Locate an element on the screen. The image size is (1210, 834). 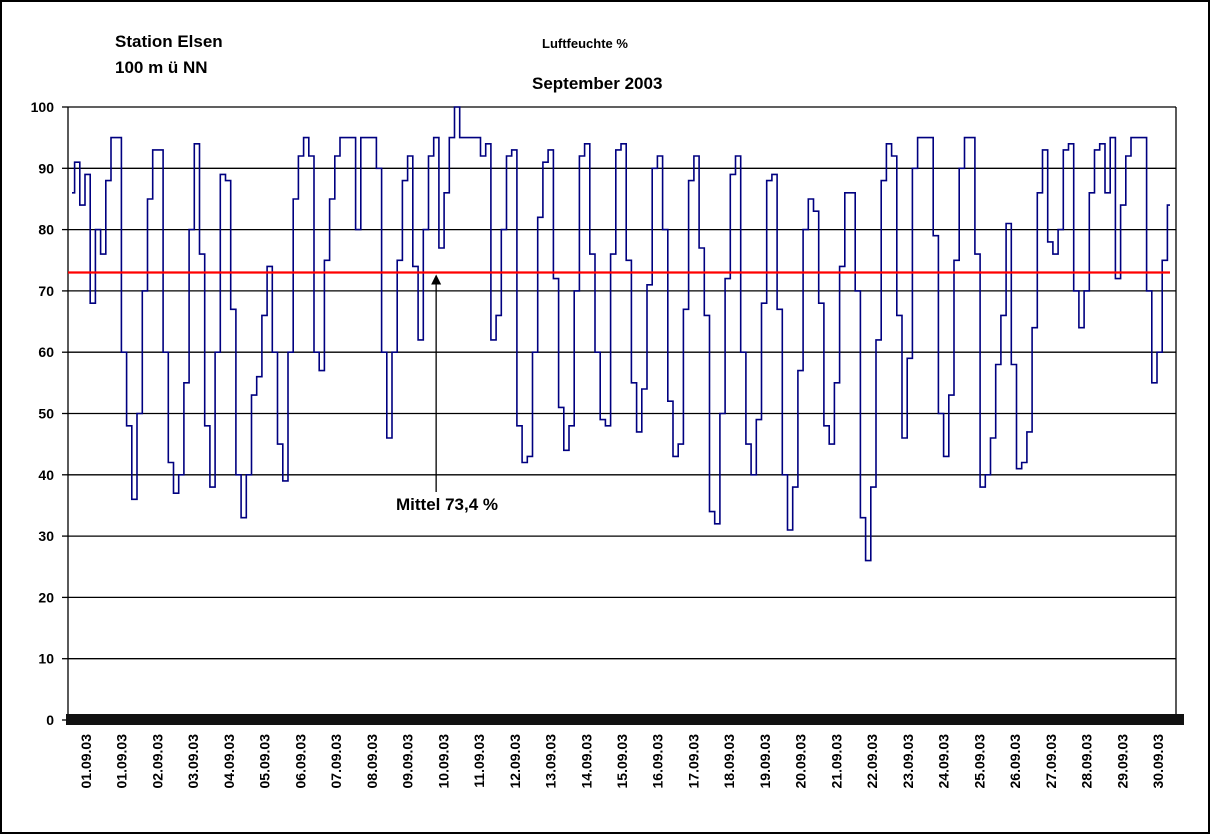
x-tick-label: 06.09.03 is located at coordinates (300, 761).